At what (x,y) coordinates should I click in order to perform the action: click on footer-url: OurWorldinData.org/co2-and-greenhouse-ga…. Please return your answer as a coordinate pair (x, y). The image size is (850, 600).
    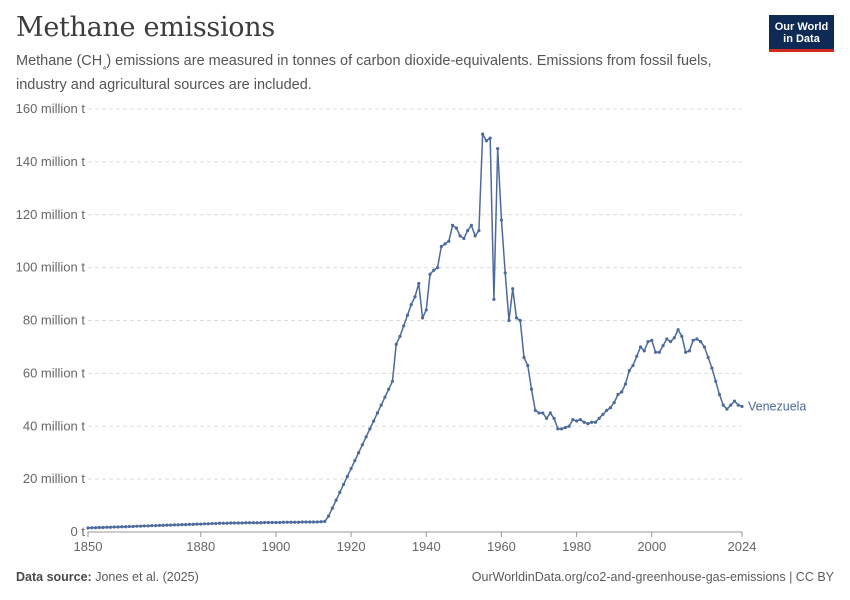
    Looking at the image, I should click on (652, 577).